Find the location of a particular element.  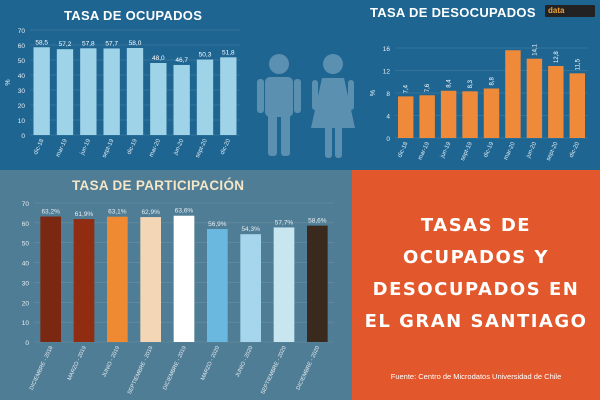

data-label: 50,3 is located at coordinates (205, 55).